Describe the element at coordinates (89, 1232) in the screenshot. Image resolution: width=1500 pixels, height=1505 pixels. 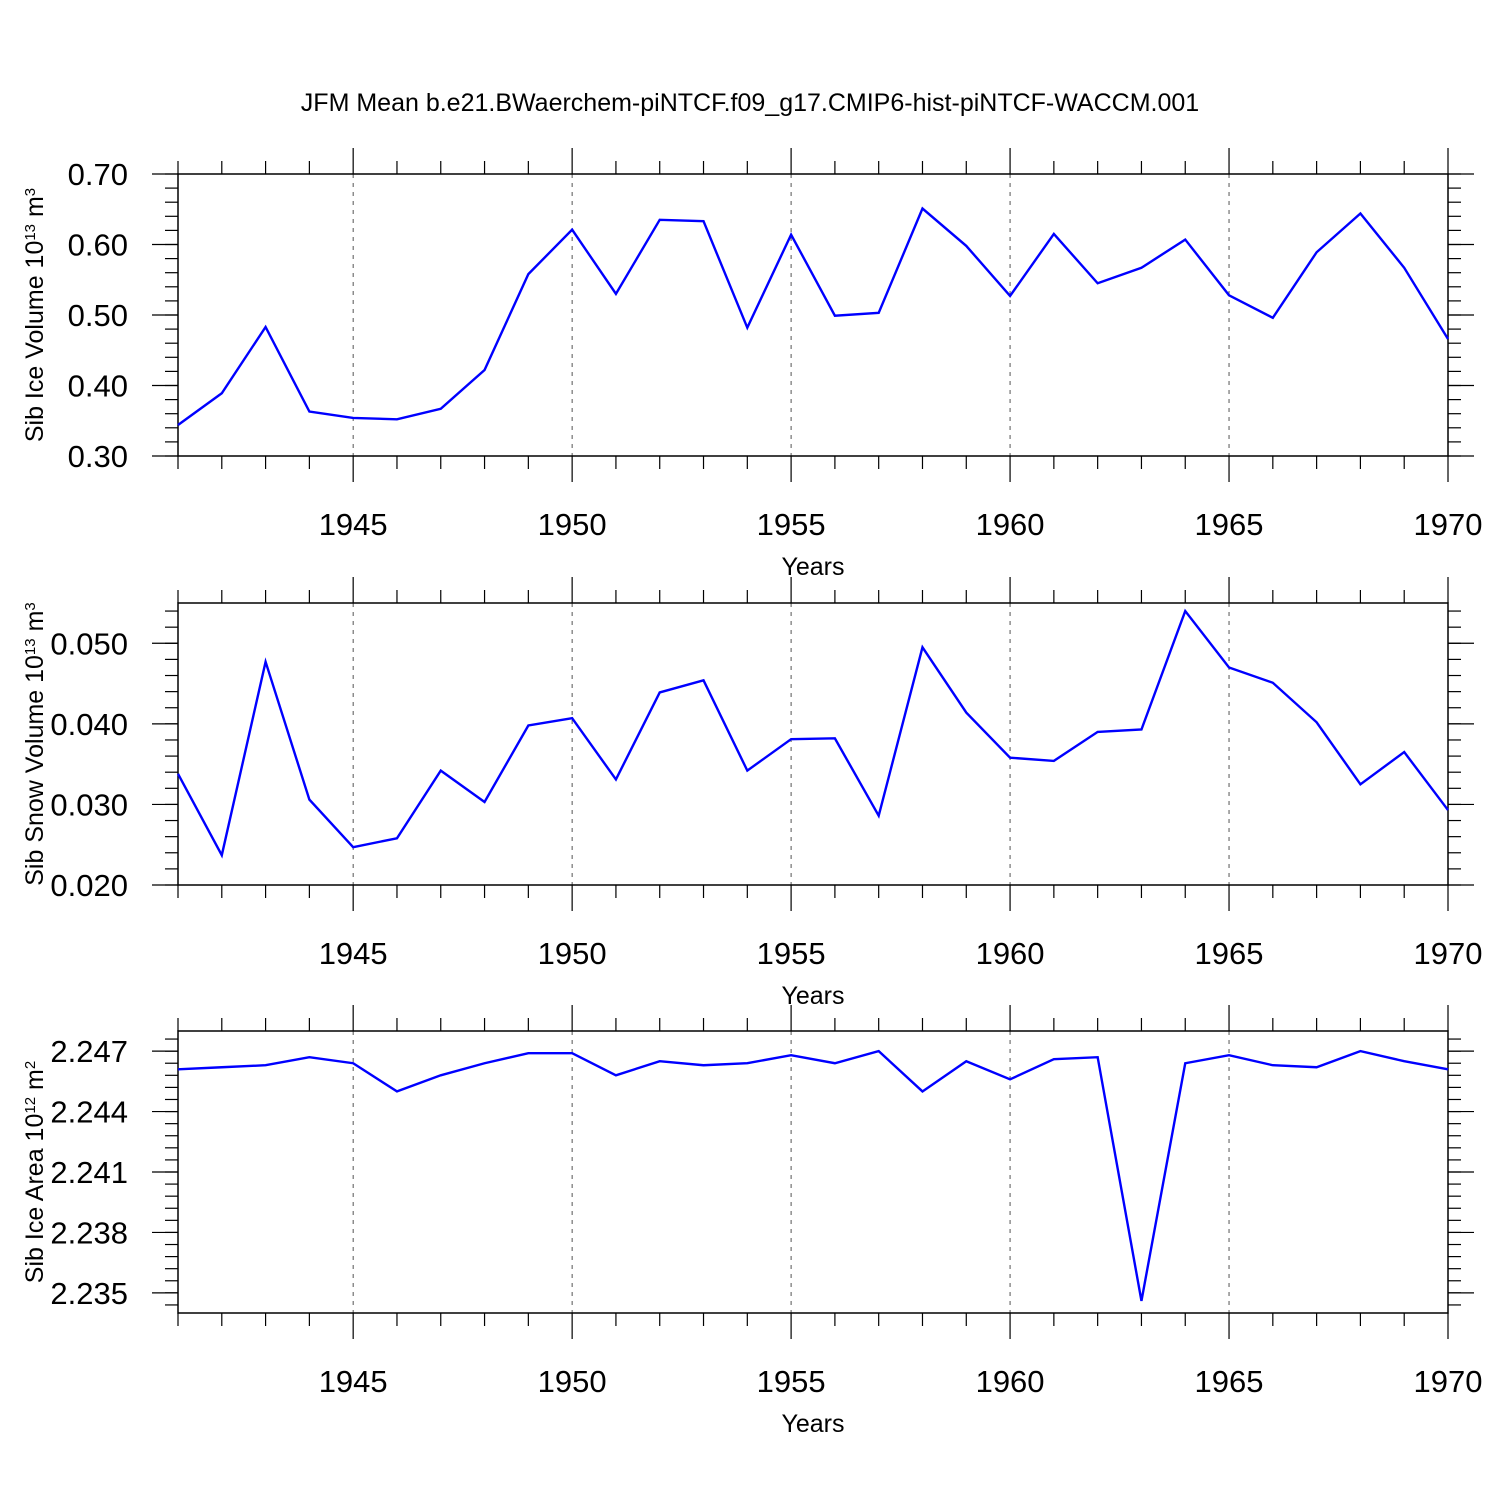
I see `y-tick-label: 2.238` at that location.